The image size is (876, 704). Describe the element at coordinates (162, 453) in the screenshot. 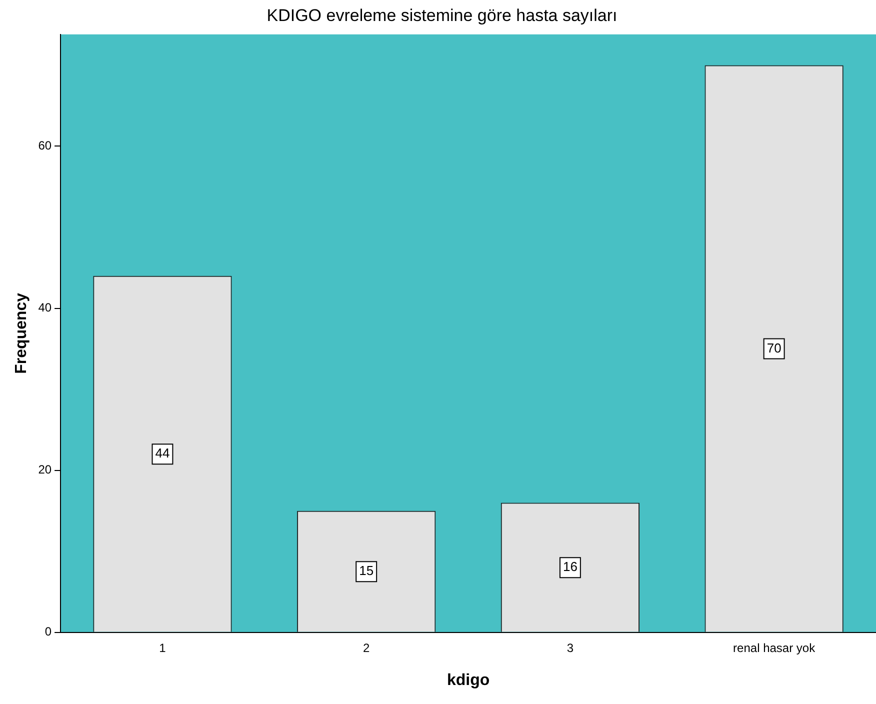

I see `data-label: 44` at that location.